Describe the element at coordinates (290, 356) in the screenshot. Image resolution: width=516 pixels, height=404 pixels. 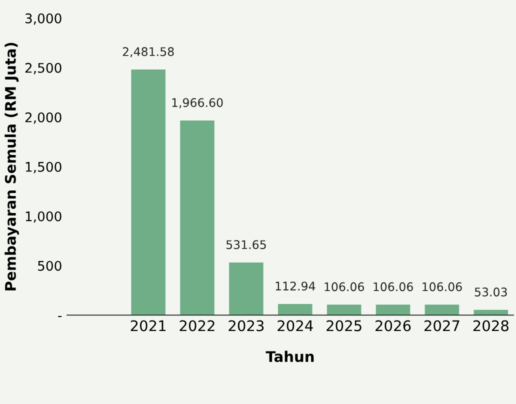
I see `x-axis-title: Tahun` at that location.